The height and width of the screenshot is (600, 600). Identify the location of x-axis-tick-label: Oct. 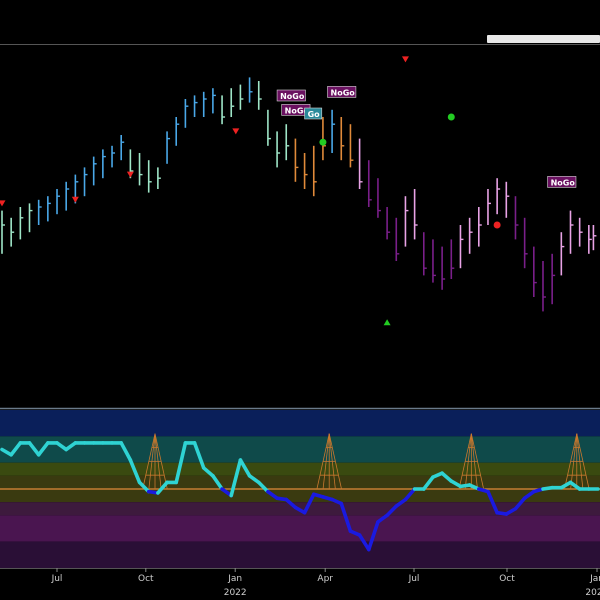
(507, 579).